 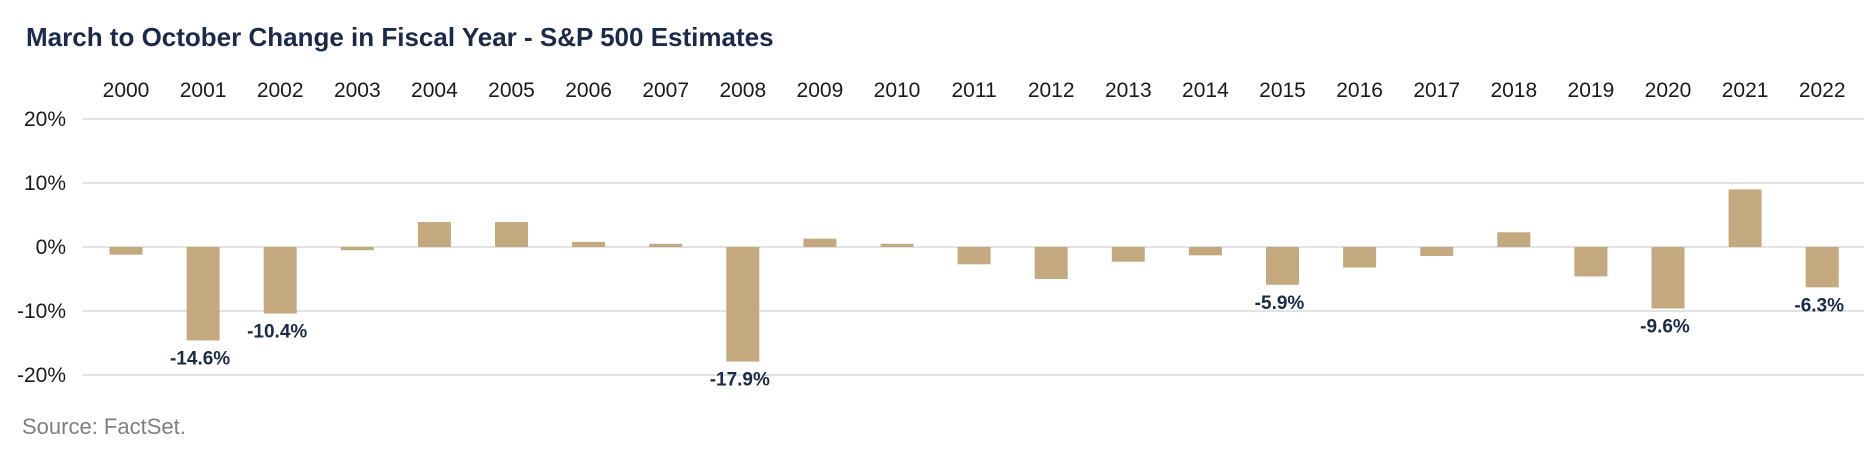 What do you see at coordinates (511, 90) in the screenshot?
I see `x-tick-label: 2005` at bounding box center [511, 90].